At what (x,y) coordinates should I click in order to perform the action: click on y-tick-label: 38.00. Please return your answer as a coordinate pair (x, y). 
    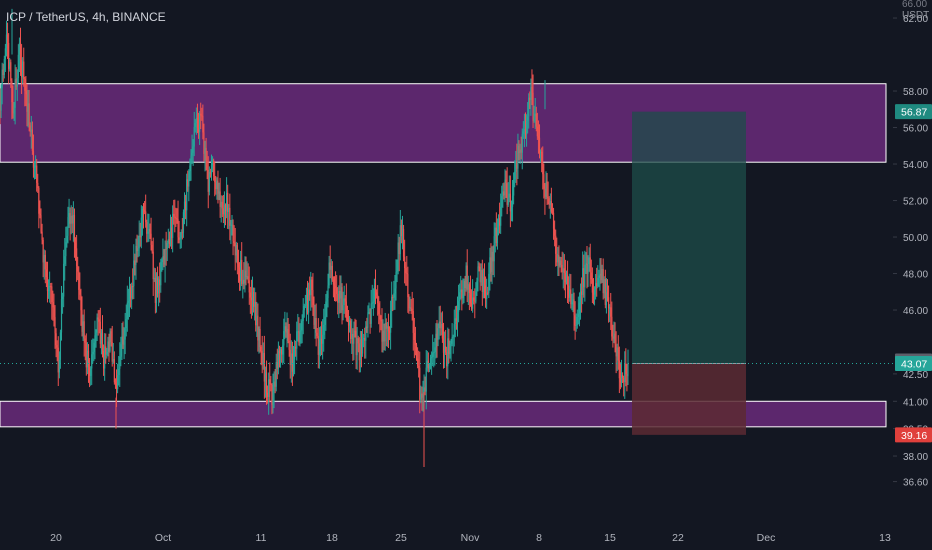
    Looking at the image, I should click on (915, 457).